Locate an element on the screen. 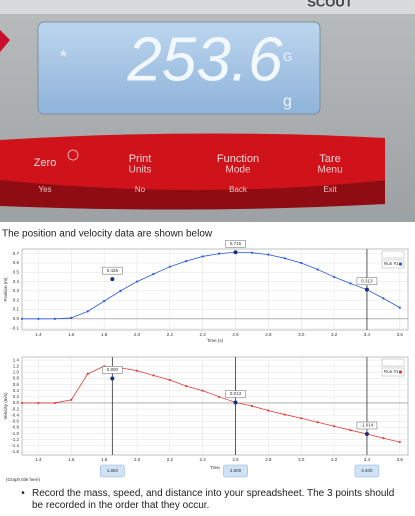  y-tick-label: 0.5 is located at coordinates (16, 271).